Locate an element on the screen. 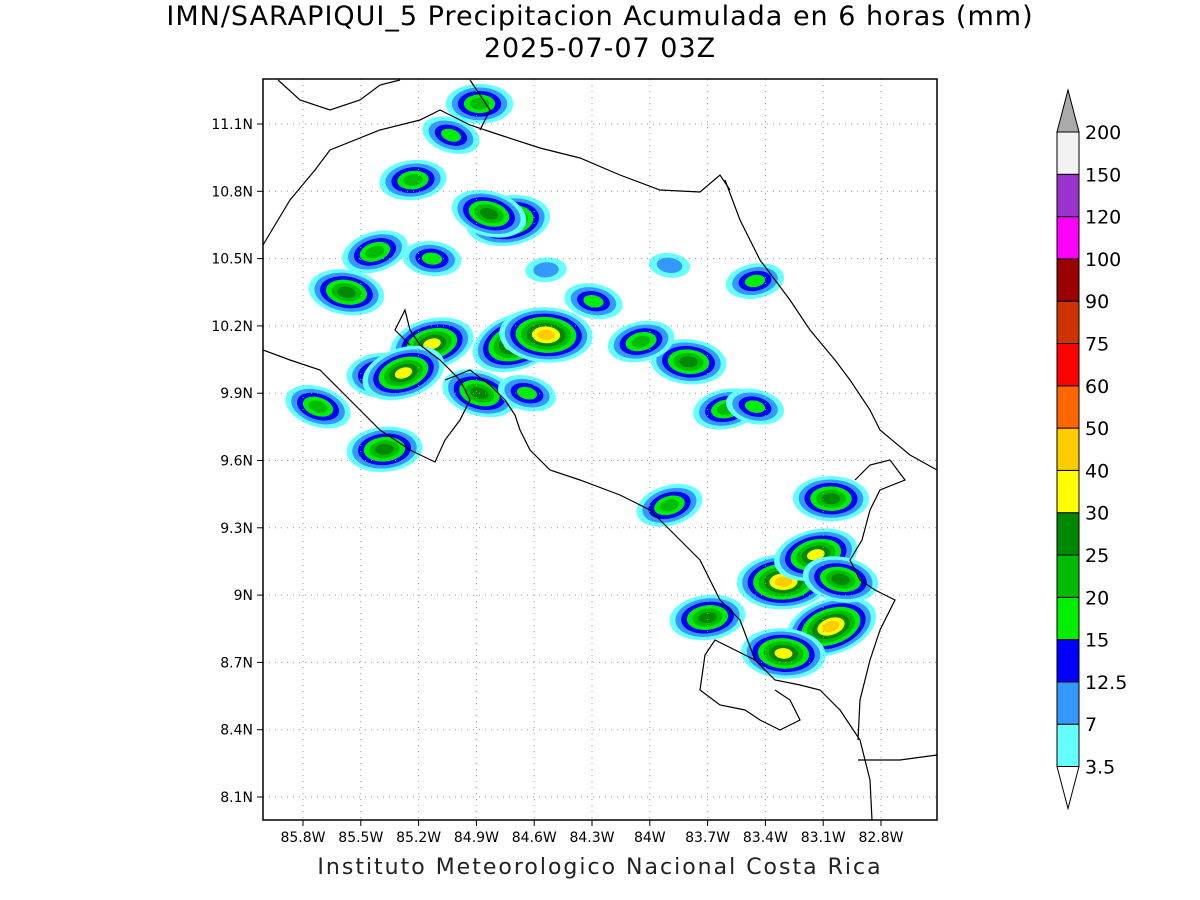 The image size is (1200, 900). lat-tick-label: 9.3N is located at coordinates (236, 529).